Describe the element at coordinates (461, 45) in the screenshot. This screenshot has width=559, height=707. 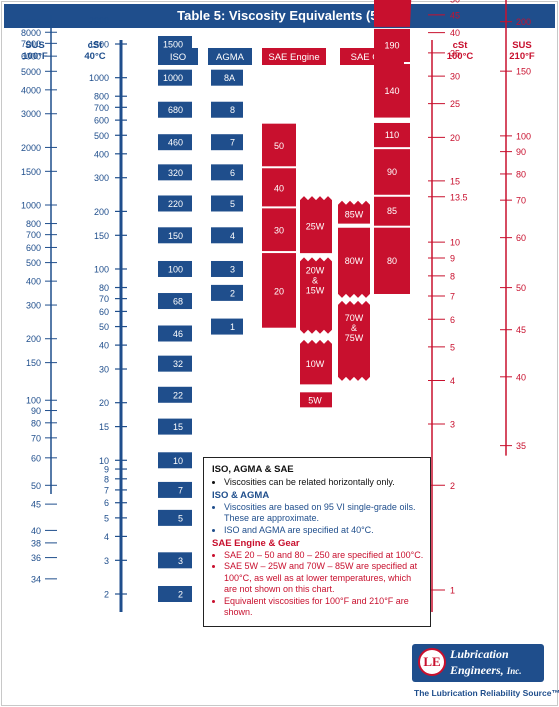
I see `axis-header: cSt` at that location.